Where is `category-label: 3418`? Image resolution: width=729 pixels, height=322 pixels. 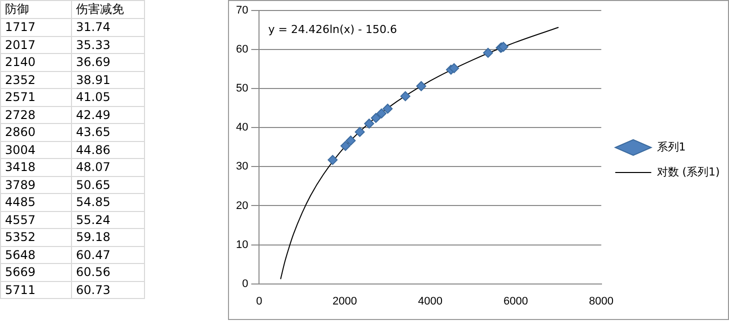
category-label: 3418 is located at coordinates (36, 167).